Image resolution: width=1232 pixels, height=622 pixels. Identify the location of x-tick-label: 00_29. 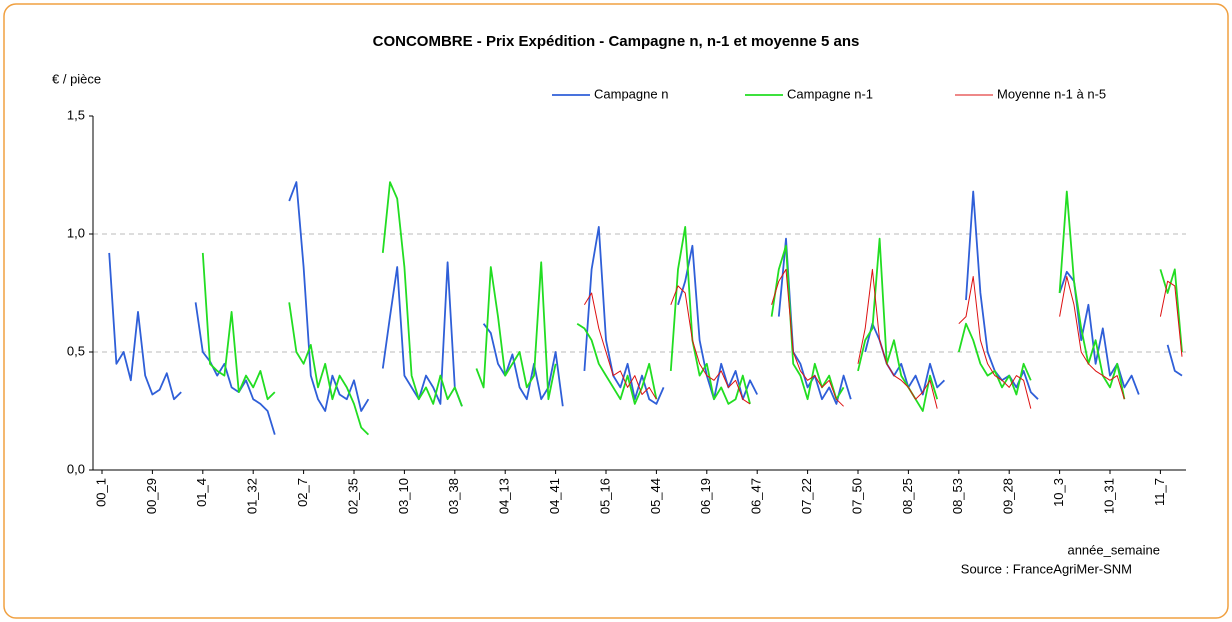
(151, 496).